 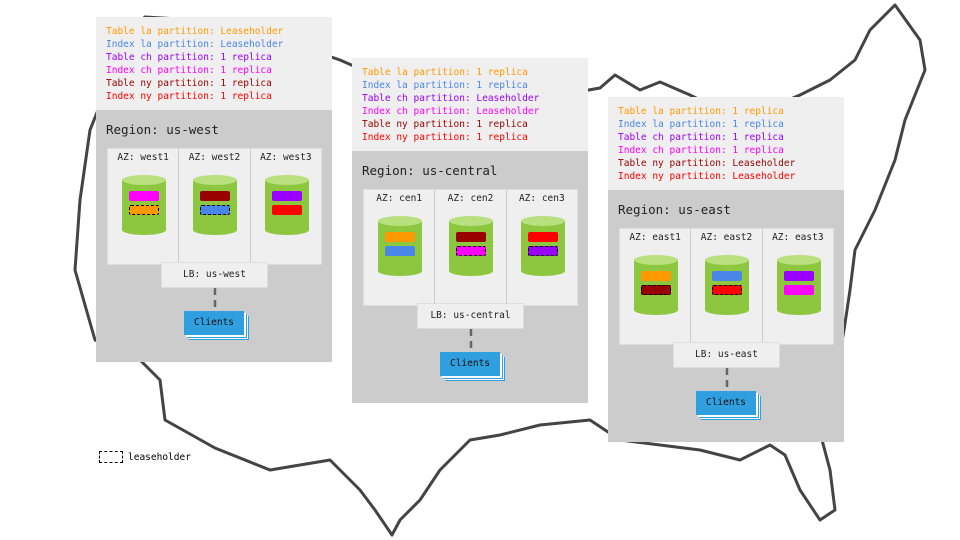 I want to click on load-balancer: LB: us-central, so click(x=470, y=316).